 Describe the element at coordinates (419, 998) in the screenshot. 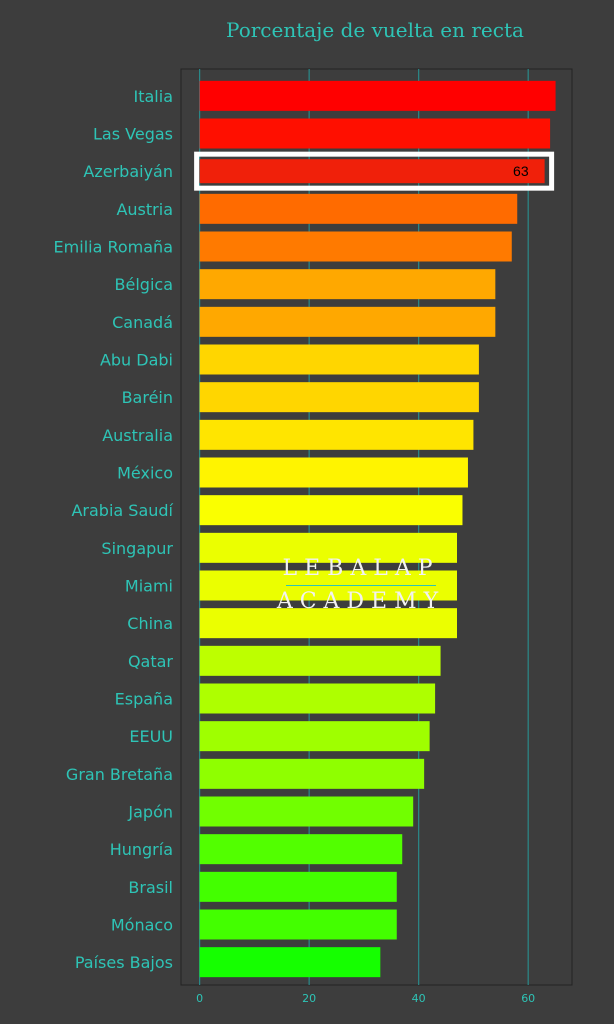

I see `x-tick-label: 40` at that location.